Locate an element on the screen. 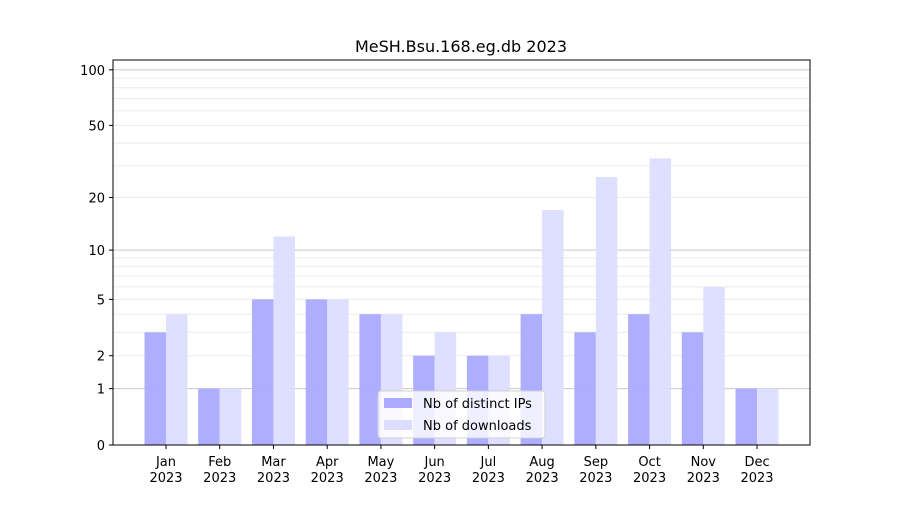 Image resolution: width=900 pixels, height=505 pixels. y-tick-label: 20 is located at coordinates (96, 199).